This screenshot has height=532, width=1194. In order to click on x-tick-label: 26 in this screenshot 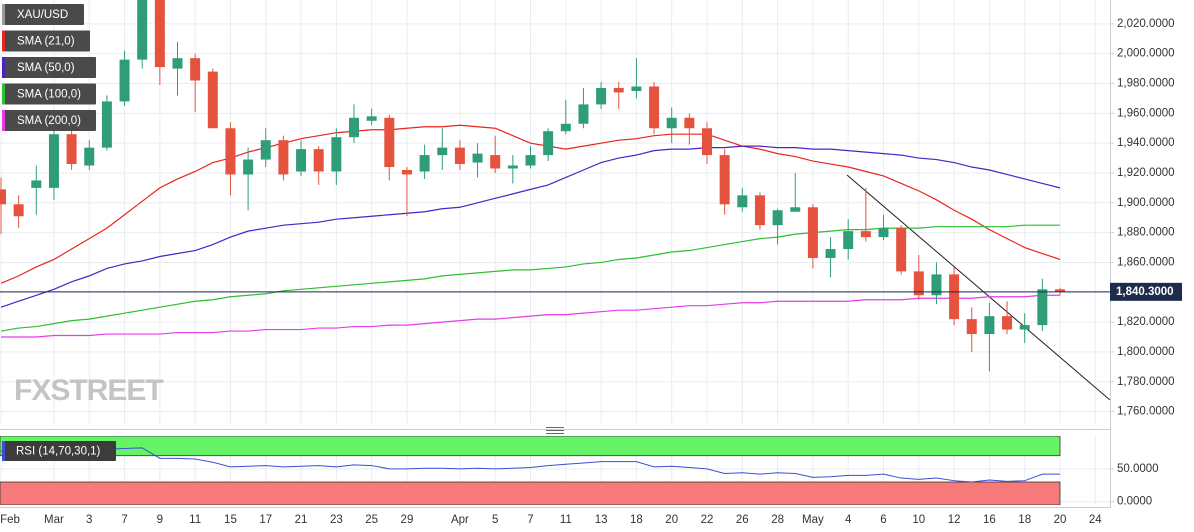, I will do `click(742, 520)`.